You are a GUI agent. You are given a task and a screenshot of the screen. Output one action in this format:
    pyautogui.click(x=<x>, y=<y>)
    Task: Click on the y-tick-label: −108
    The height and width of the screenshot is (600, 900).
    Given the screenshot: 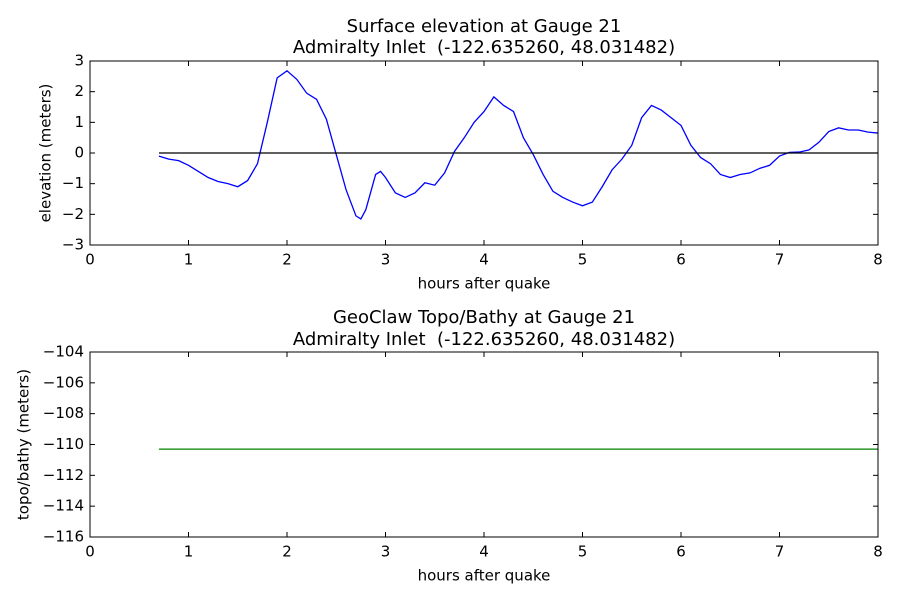 What is the action you would take?
    pyautogui.click(x=63, y=413)
    